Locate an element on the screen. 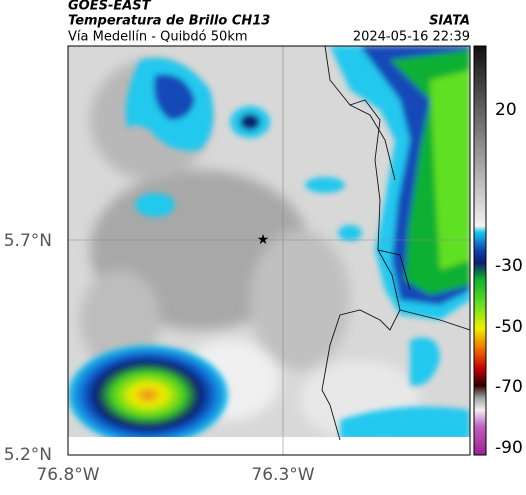  title: GOES-EAST is located at coordinates (110, 7).